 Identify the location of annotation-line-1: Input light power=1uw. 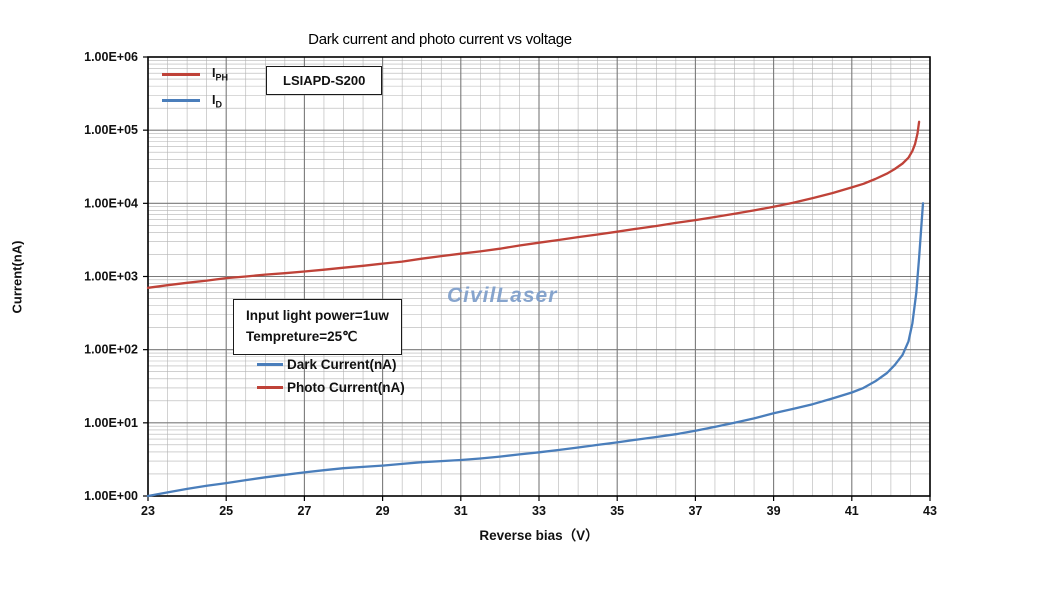
(317, 315).